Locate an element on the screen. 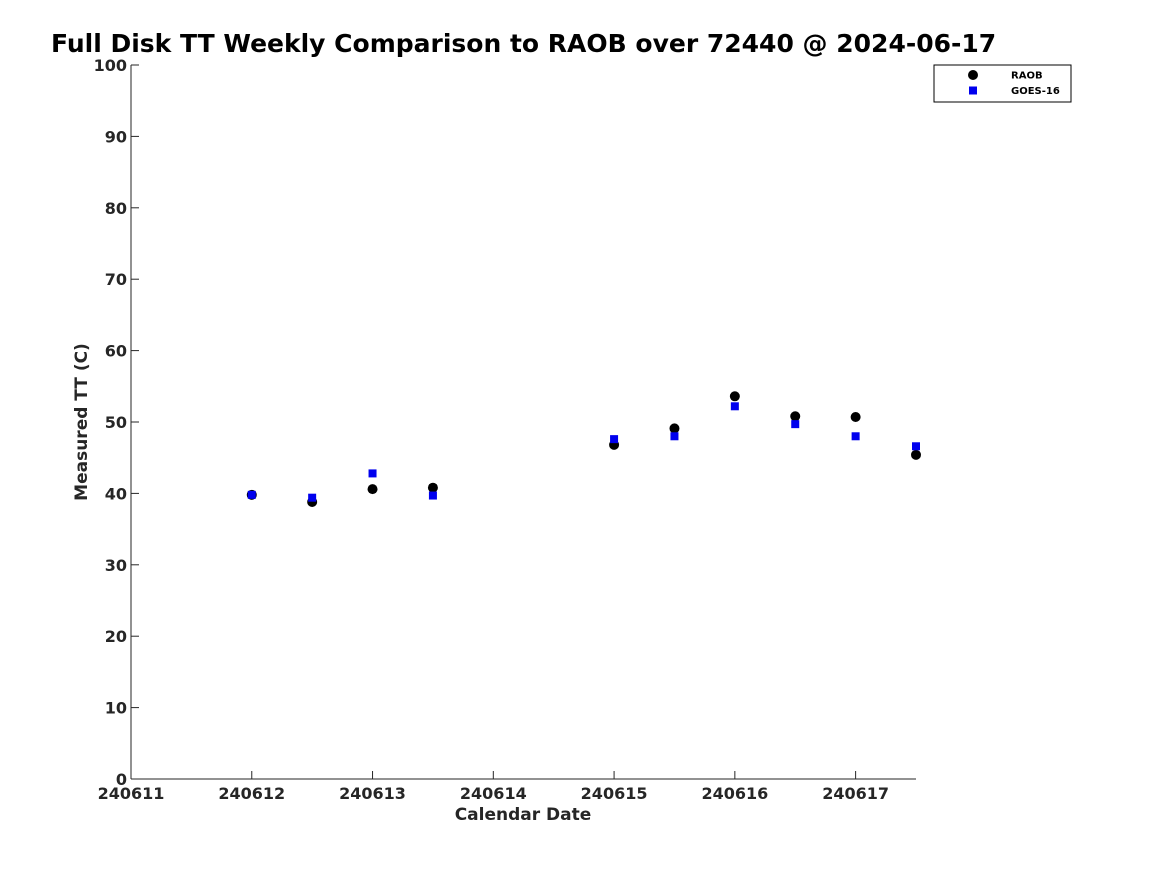 This screenshot has width=1167, height=875. x-tick-label: 240617 is located at coordinates (855, 793).